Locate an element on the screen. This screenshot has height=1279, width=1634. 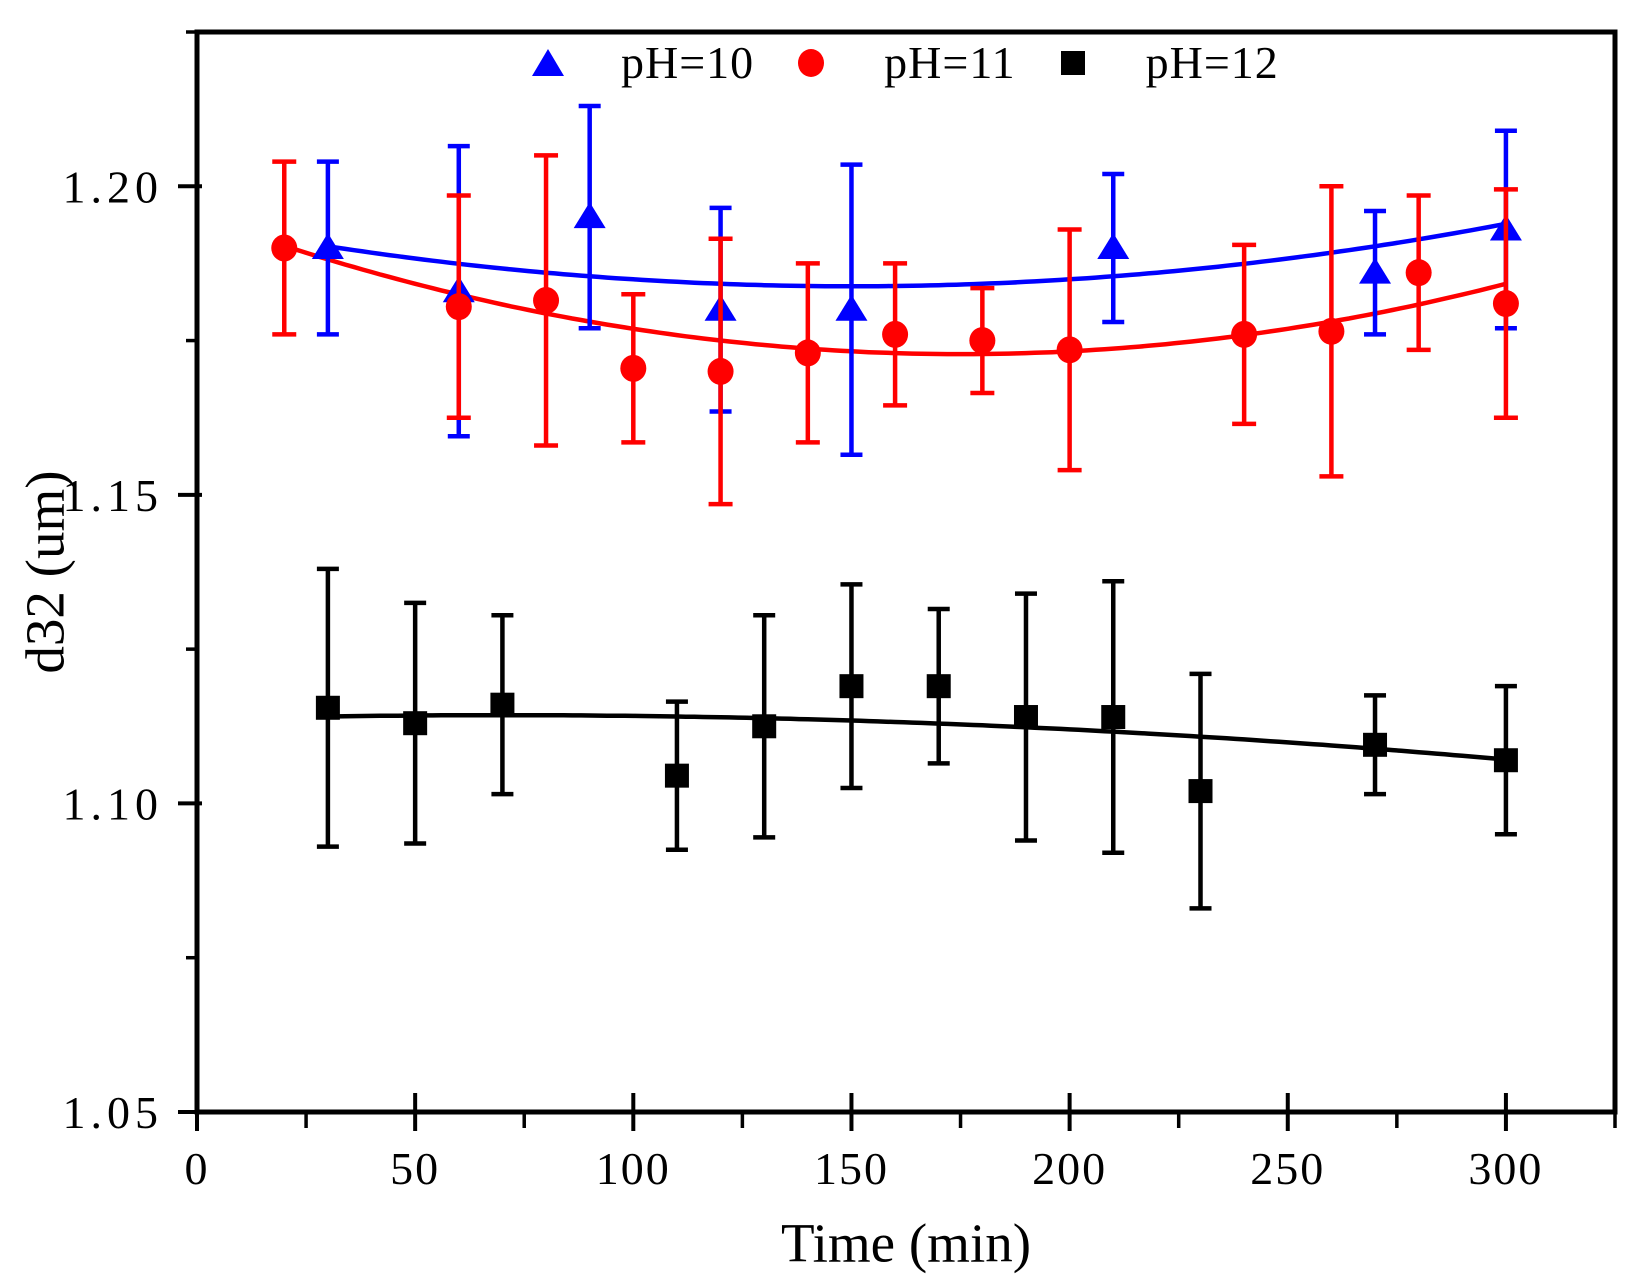
y-tick-label: 1.15 is located at coordinates (113, 495).